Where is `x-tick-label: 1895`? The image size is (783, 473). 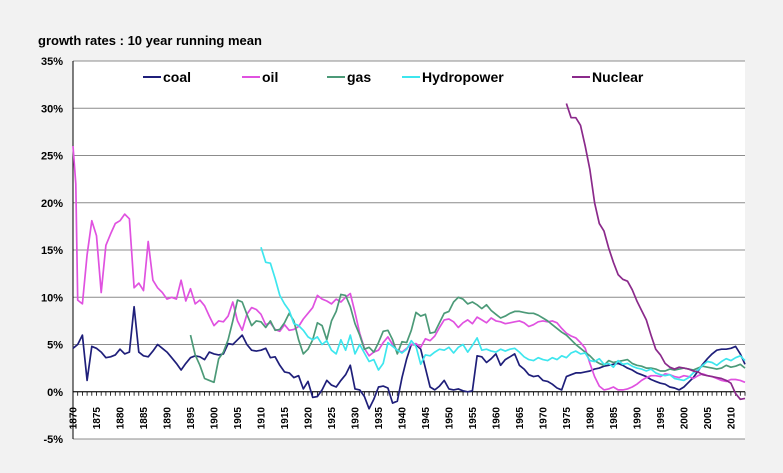
x-tick-label: 1895 is located at coordinates (191, 418).